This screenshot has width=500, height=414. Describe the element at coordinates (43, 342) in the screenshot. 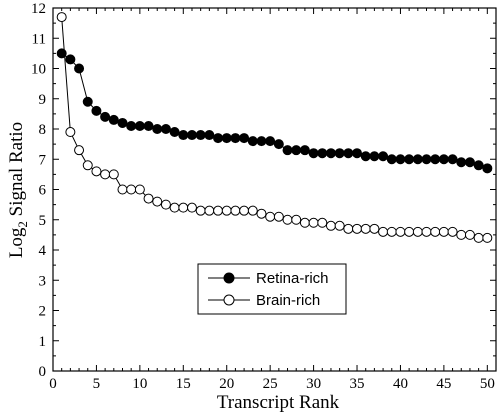

I see `y-tick-label: 1` at that location.